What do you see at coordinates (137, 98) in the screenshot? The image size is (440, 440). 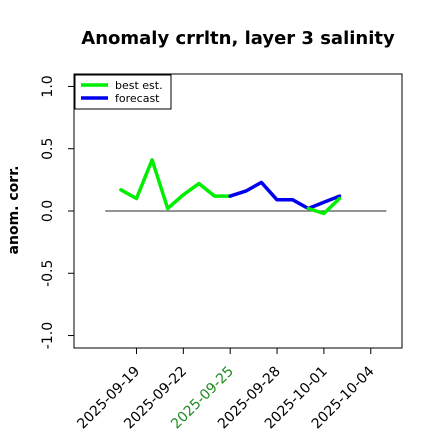 I see `legend-label: forecast` at bounding box center [137, 98].